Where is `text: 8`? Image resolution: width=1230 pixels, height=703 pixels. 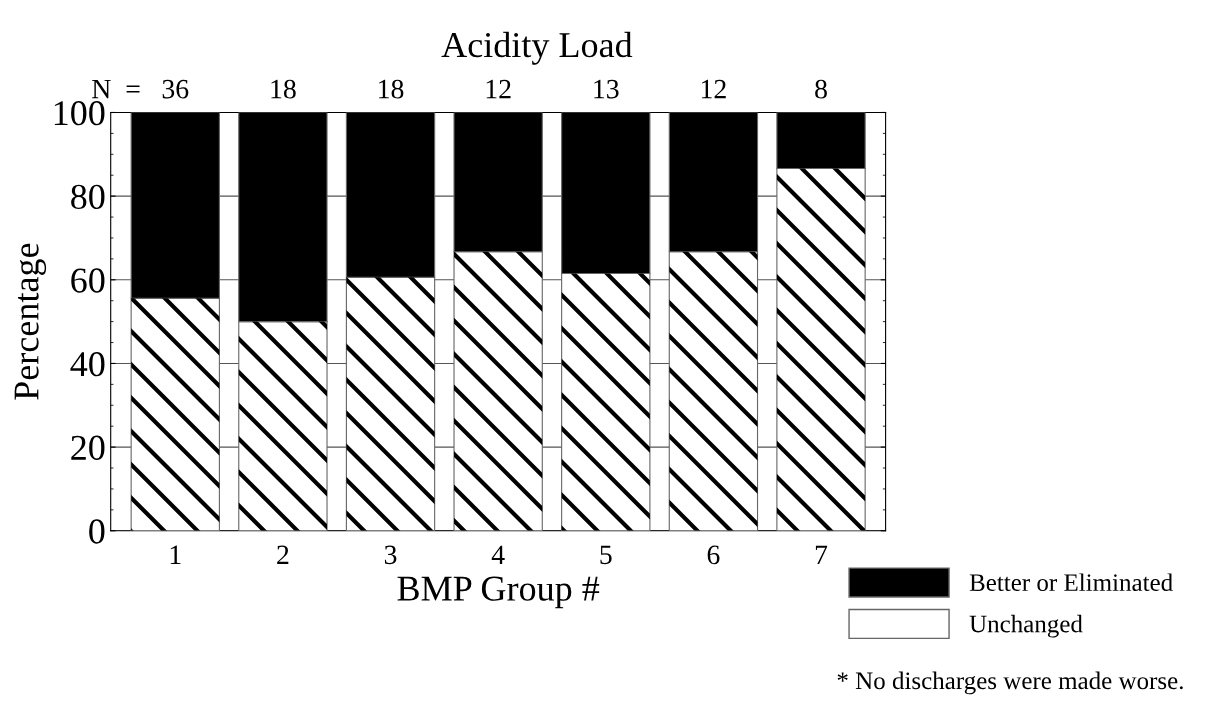
text: 8 is located at coordinates (821, 89).